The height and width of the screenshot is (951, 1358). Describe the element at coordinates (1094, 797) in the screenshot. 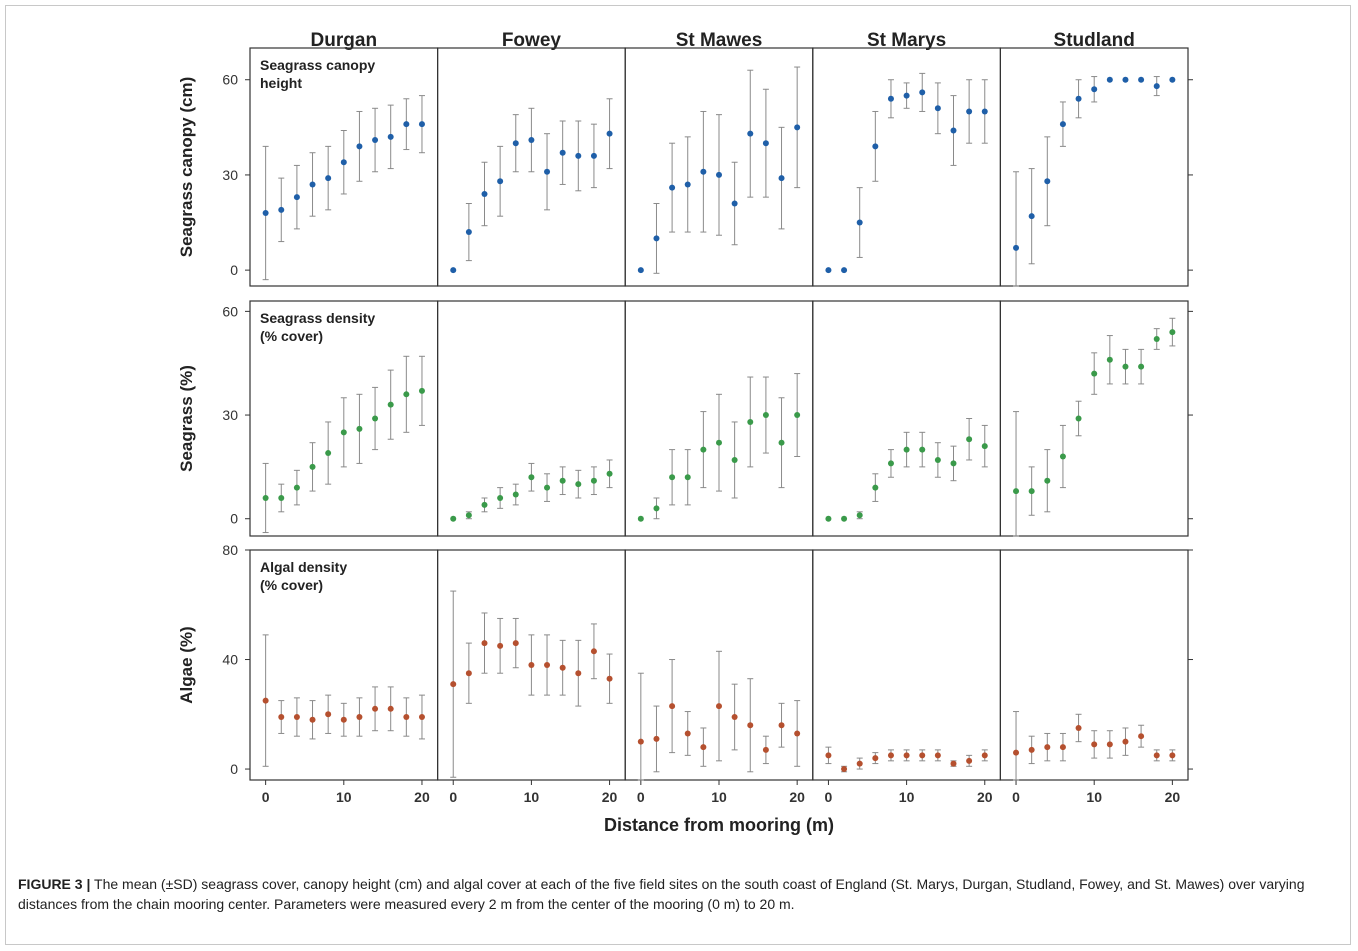

I see `xtick-label-studland-10: 10` at that location.